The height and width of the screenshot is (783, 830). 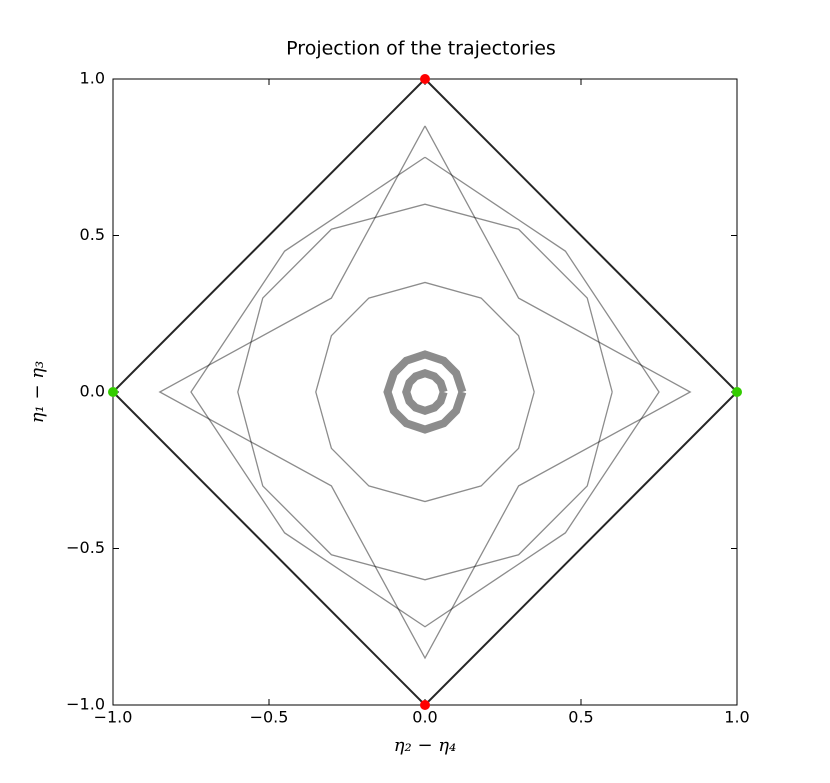 What do you see at coordinates (37, 392) in the screenshot?
I see `y-axis-label: η₁ − η₃` at bounding box center [37, 392].